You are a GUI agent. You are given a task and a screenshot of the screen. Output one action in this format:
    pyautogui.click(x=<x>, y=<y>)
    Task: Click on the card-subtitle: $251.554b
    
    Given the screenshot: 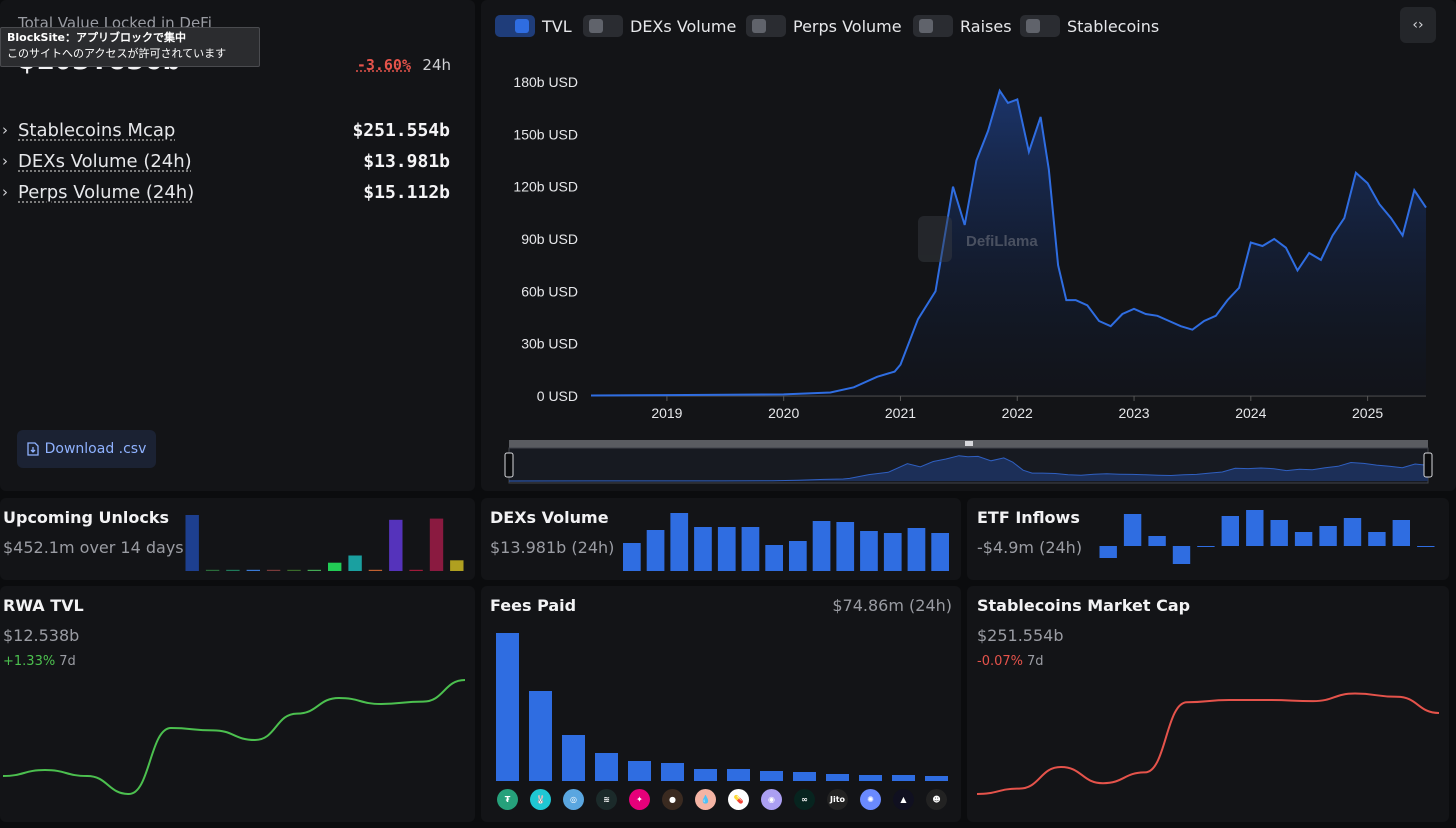 What is the action you would take?
    pyautogui.click(x=1020, y=635)
    